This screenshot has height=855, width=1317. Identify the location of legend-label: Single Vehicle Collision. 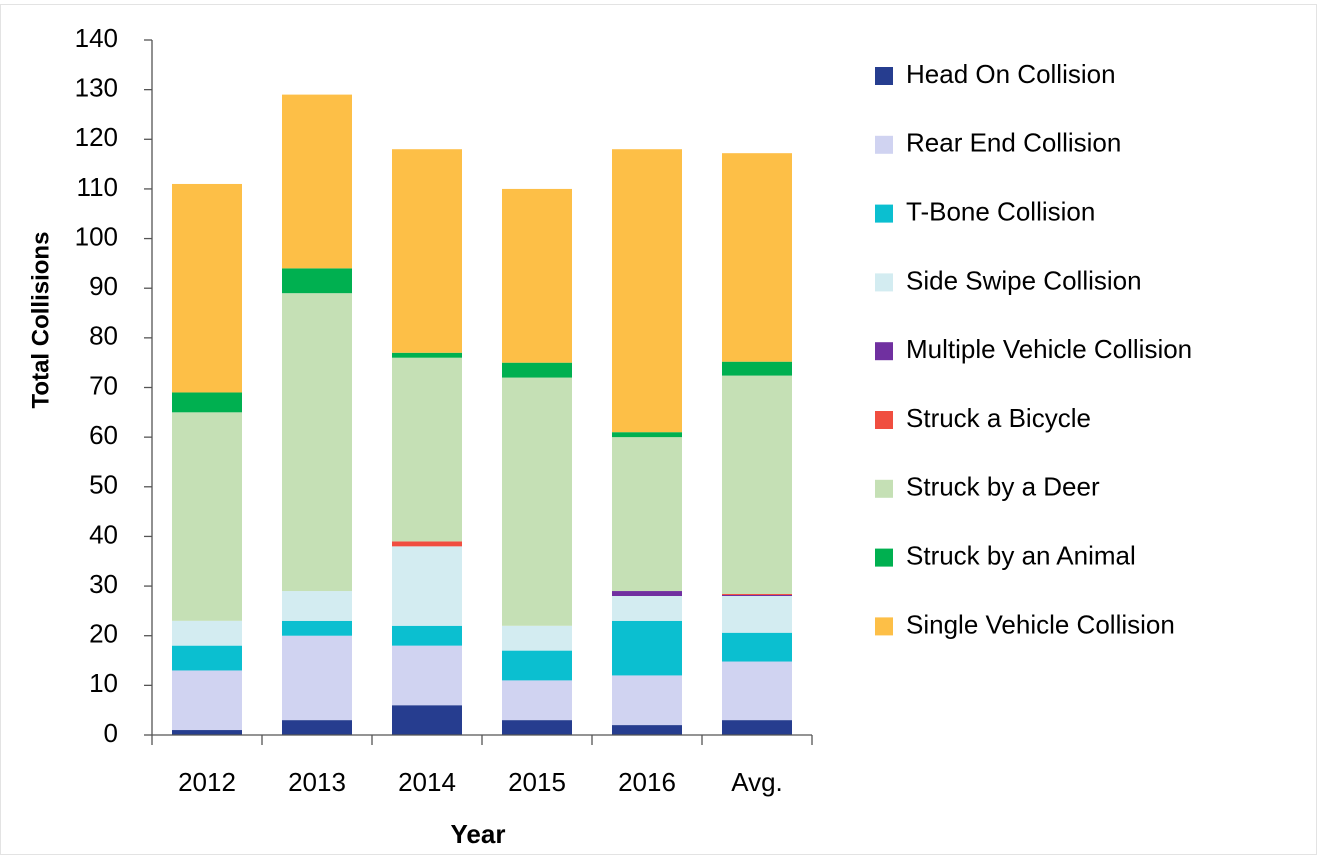
(1040, 624).